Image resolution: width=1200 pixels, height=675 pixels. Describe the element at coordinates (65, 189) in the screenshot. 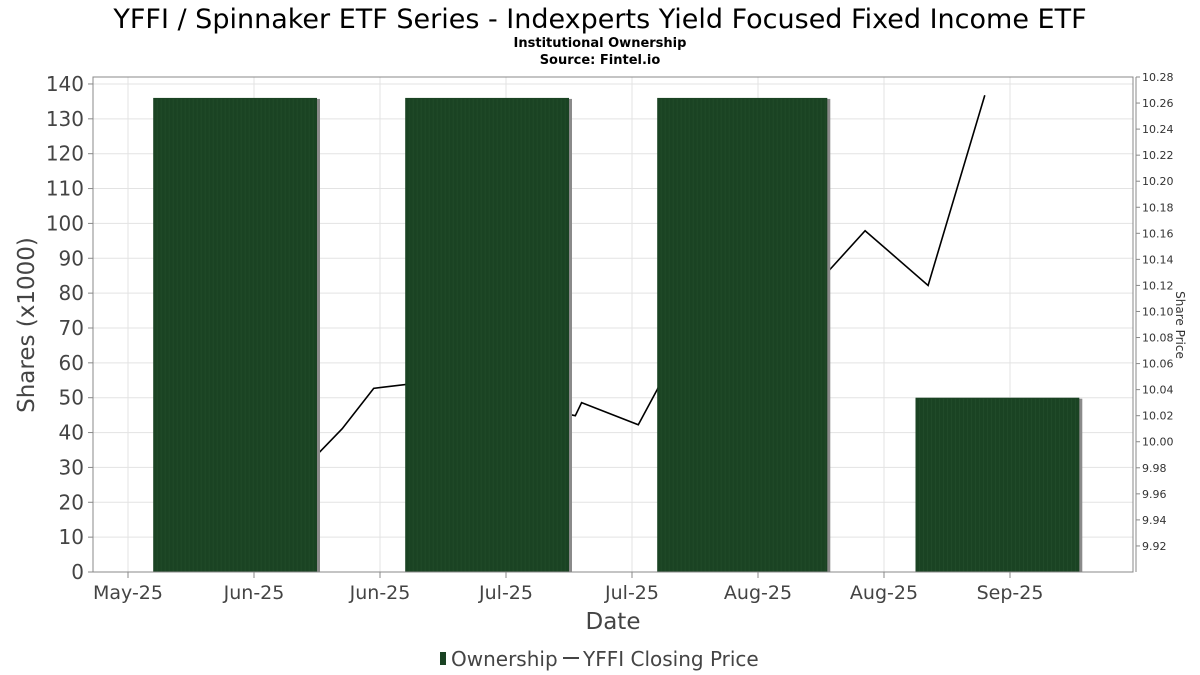

I see `y-tick-label-11: 110` at that location.